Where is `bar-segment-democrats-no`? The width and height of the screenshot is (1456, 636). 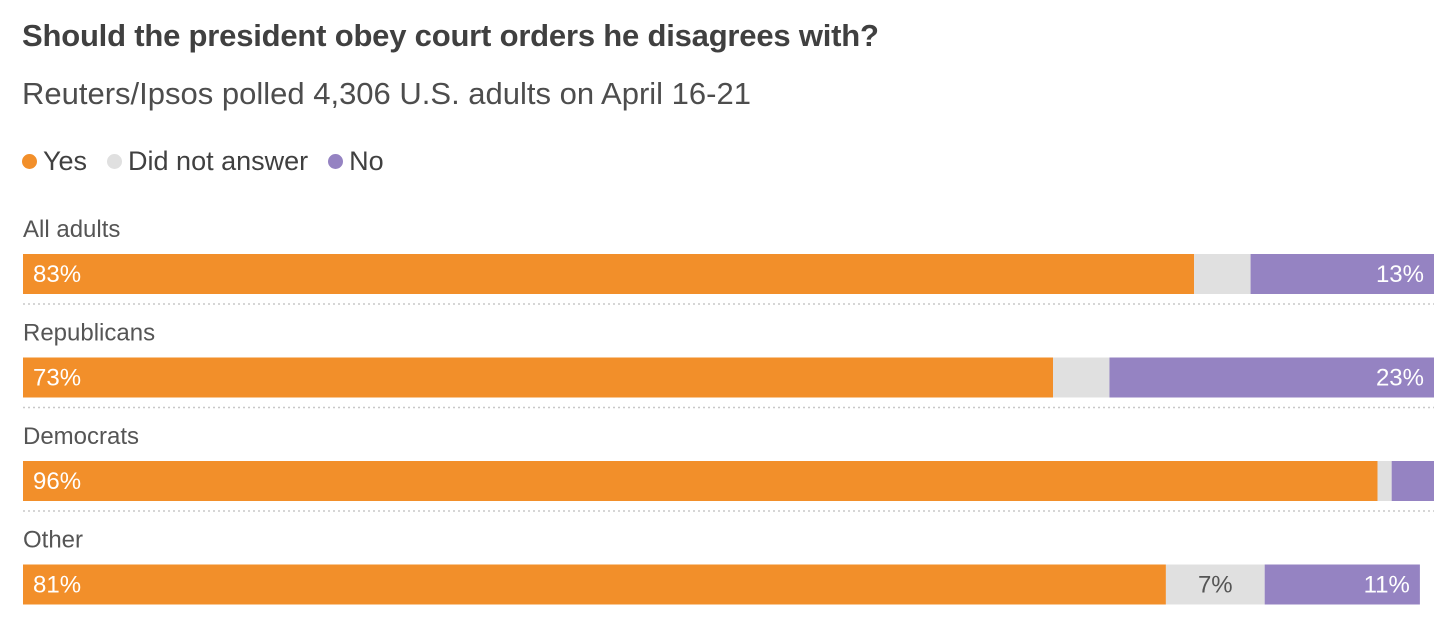 bar-segment-democrats-no is located at coordinates (1412, 481).